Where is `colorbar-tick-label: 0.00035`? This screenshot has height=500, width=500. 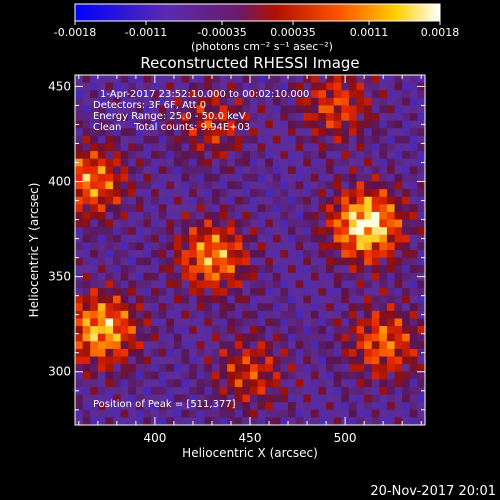 colorbar-tick-label: 0.00035 is located at coordinates (293, 32).